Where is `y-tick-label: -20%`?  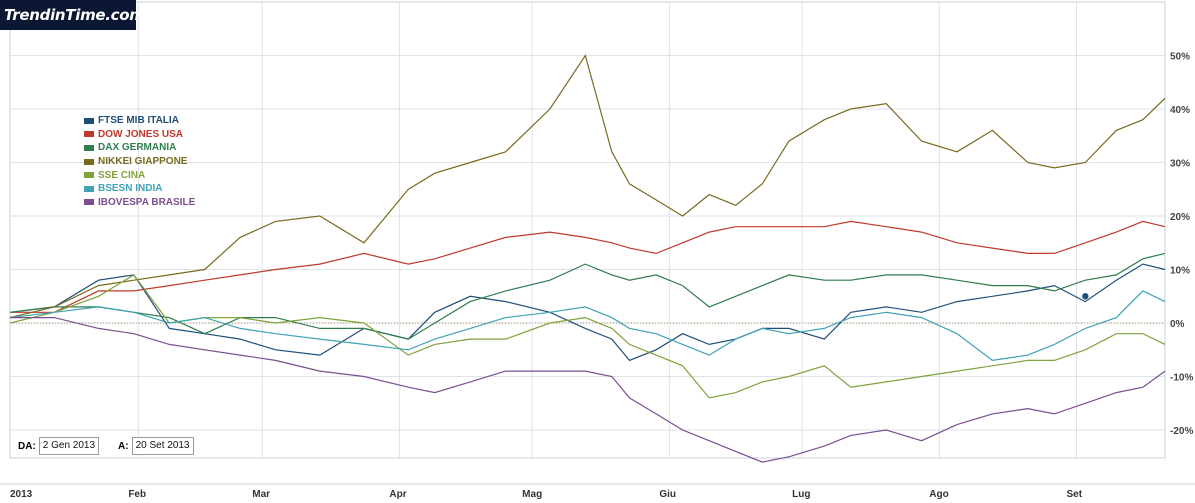 y-tick-label: -20% is located at coordinates (1181, 431).